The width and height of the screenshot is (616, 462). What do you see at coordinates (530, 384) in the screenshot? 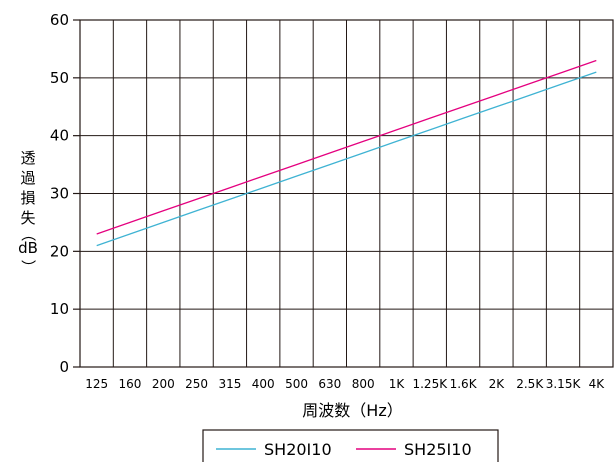
I see `x-tick-label: 2.5K` at bounding box center [530, 384].